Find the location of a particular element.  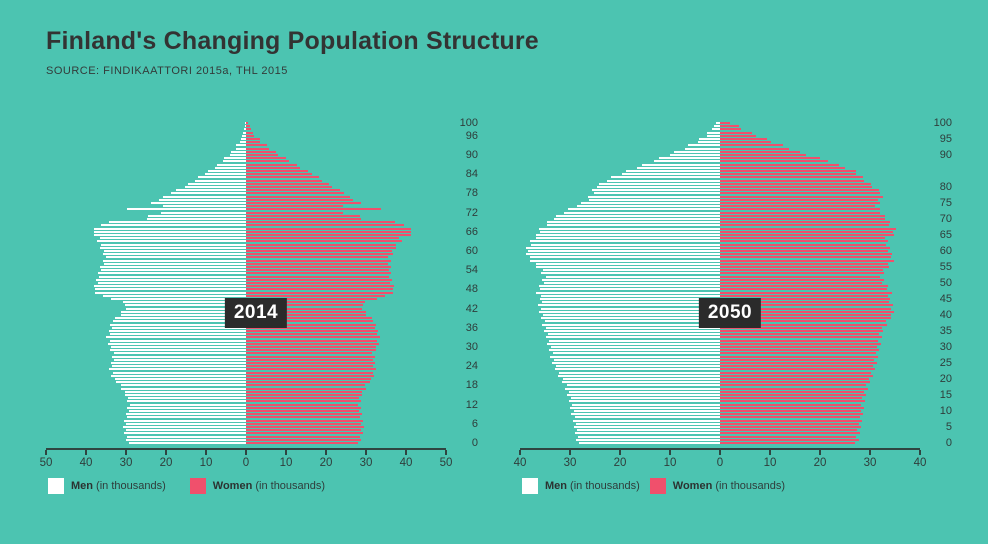

legend-item-women: Women (in thousands) is located at coordinates (257, 486).